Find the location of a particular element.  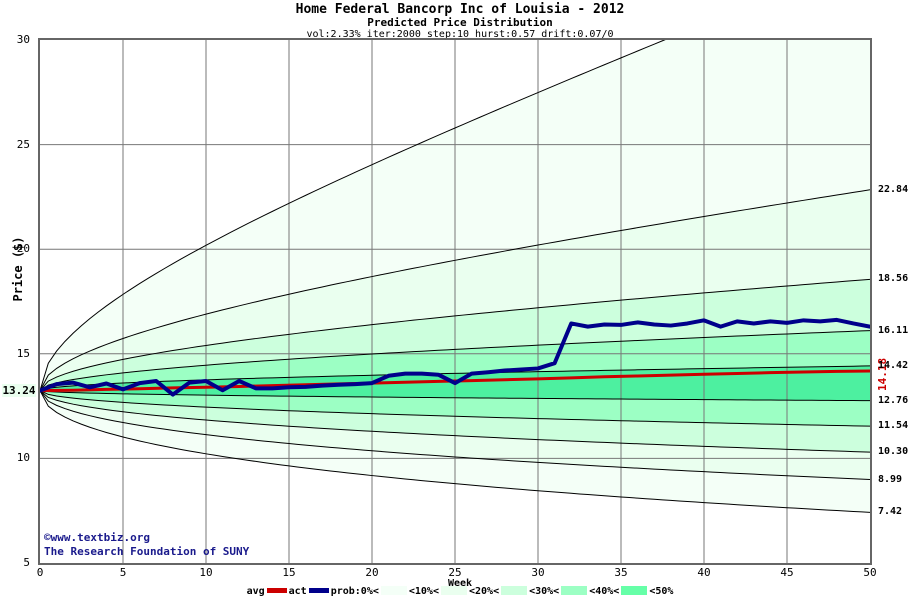

x-axis-tick: 5 is located at coordinates (123, 572).